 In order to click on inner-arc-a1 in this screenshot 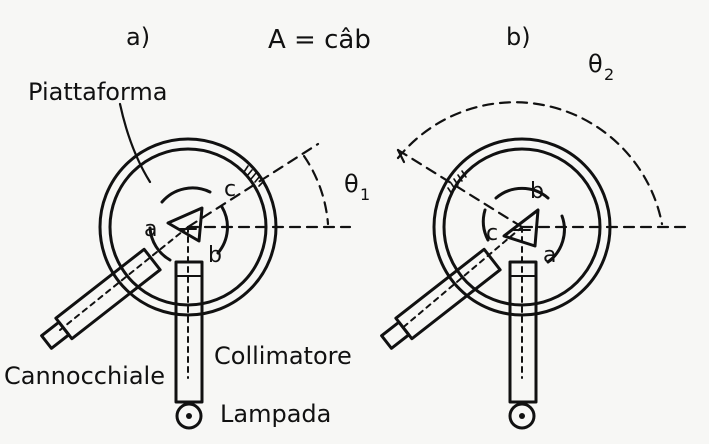, I will do `click(186, 195)`.